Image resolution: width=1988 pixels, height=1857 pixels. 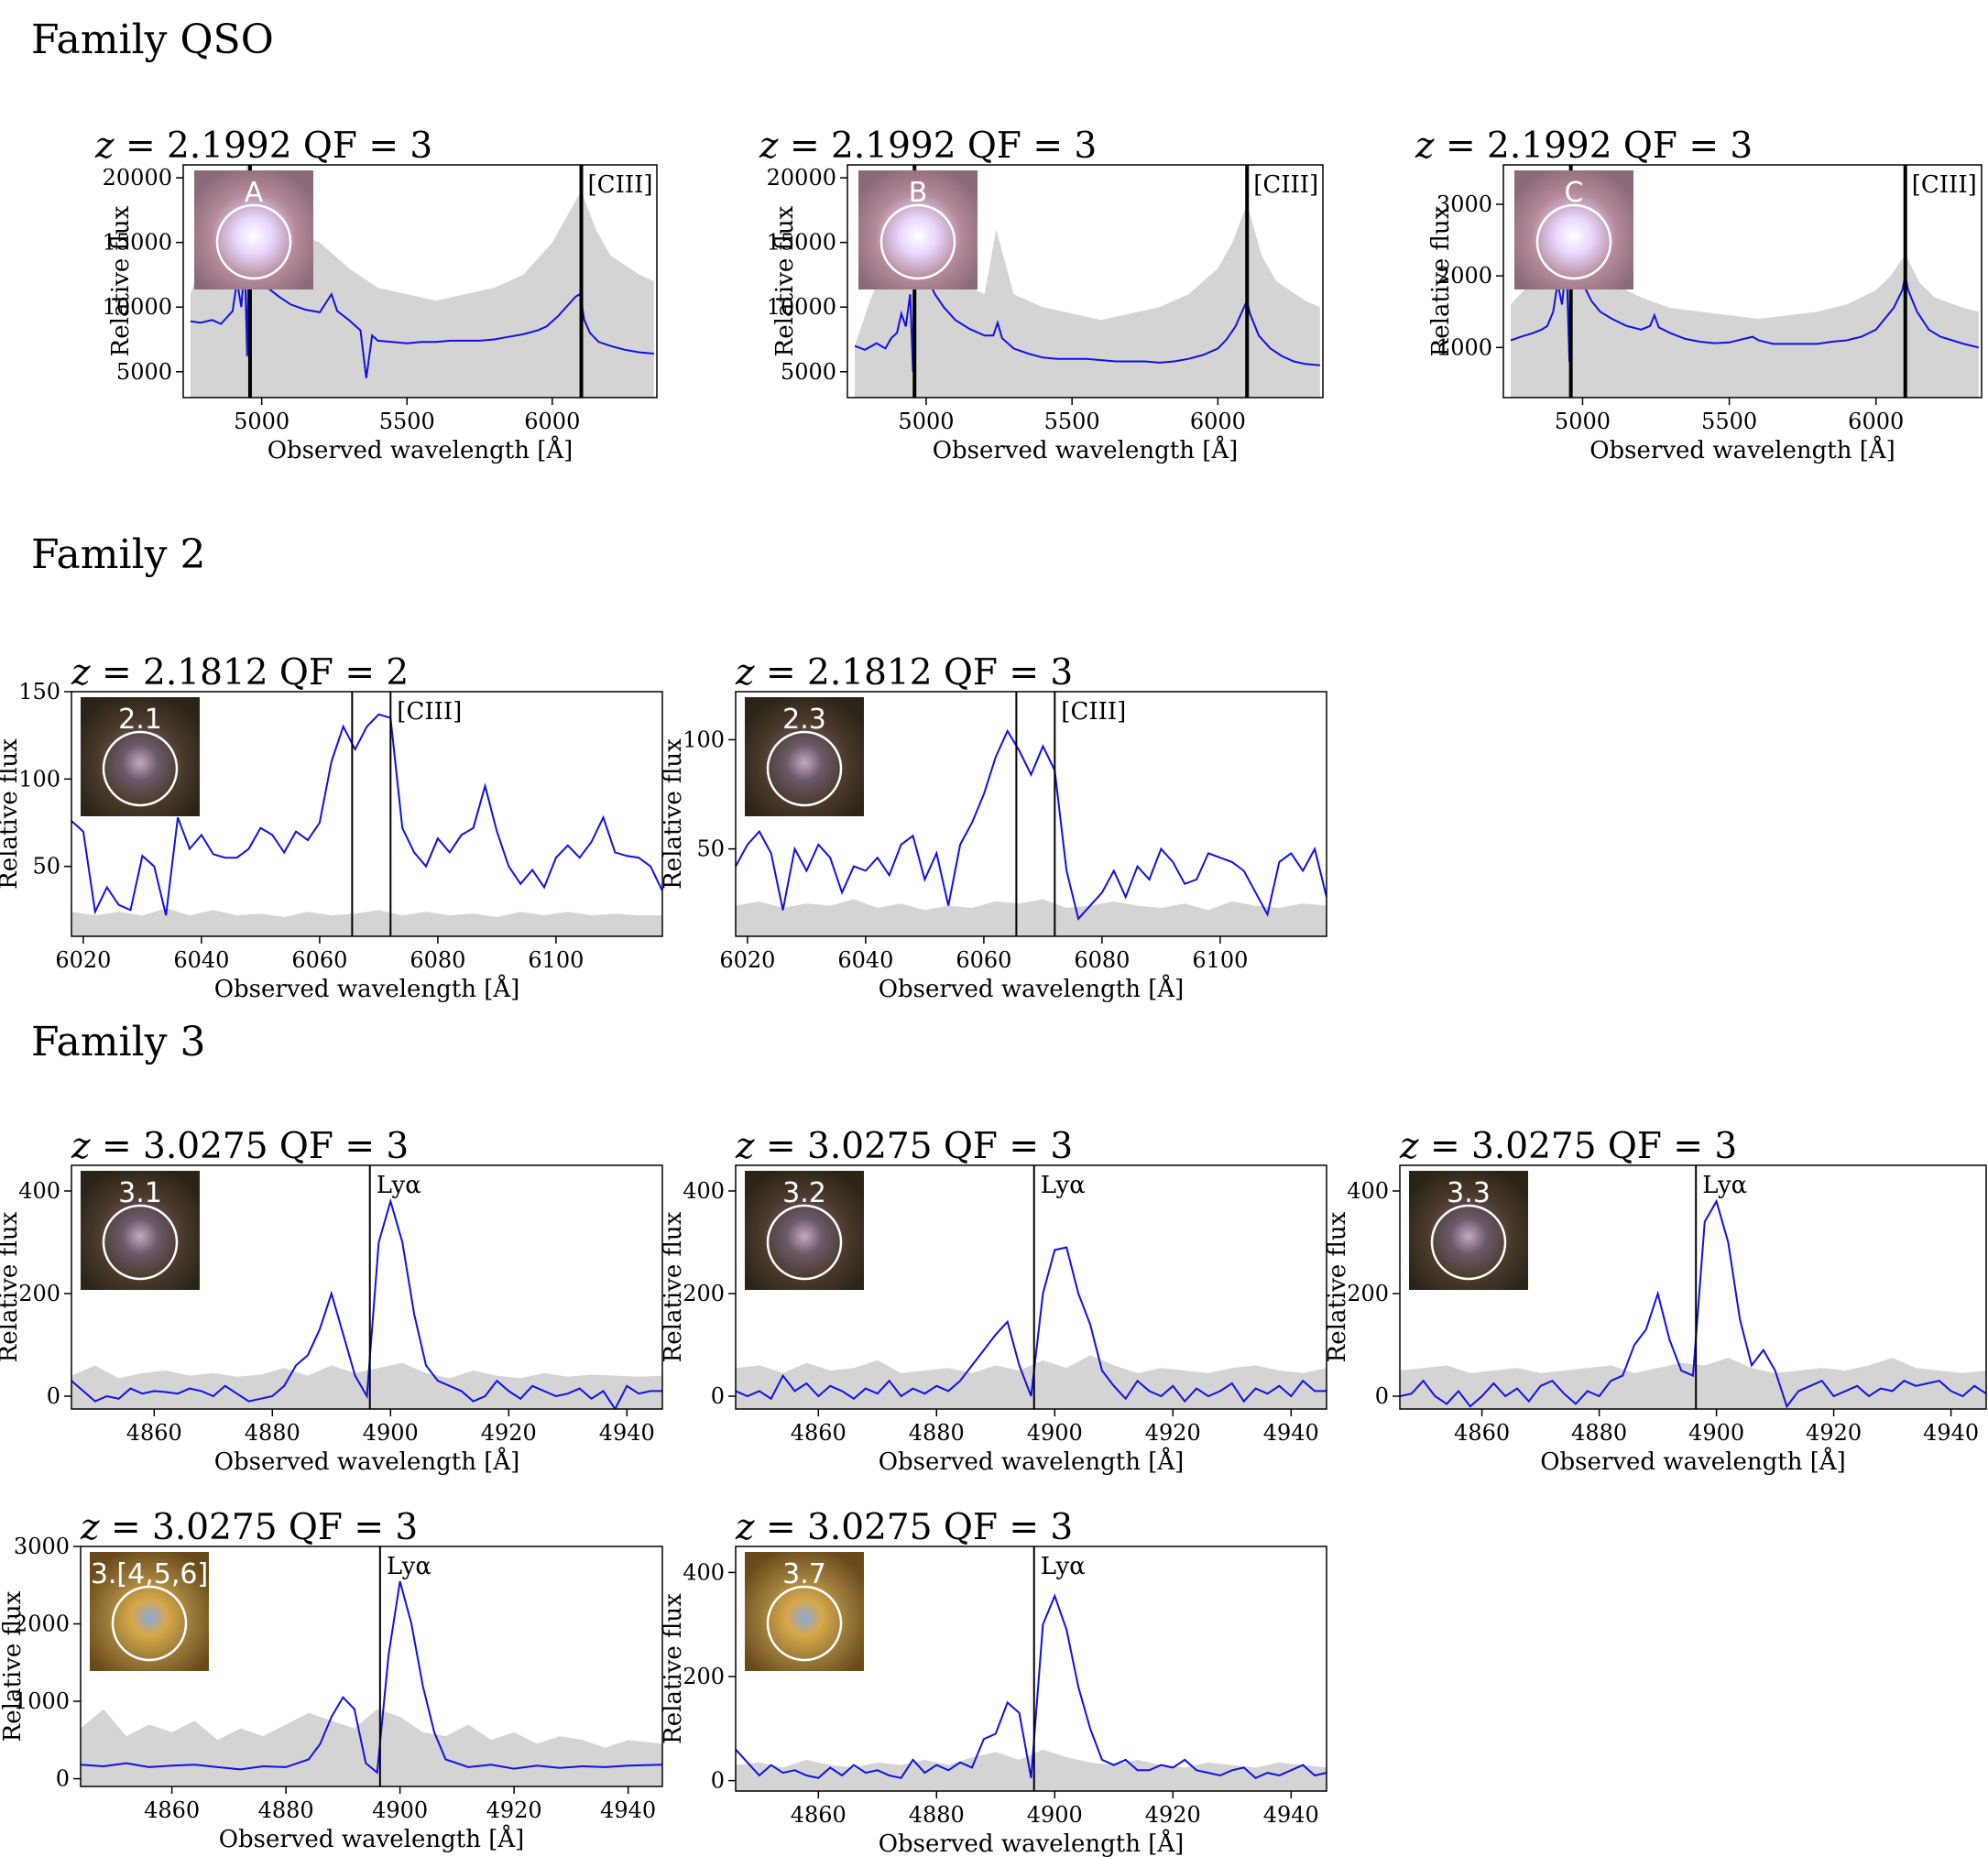 What do you see at coordinates (399, 1185) in the screenshot?
I see `chart5-line-label-0: Lyα` at bounding box center [399, 1185].